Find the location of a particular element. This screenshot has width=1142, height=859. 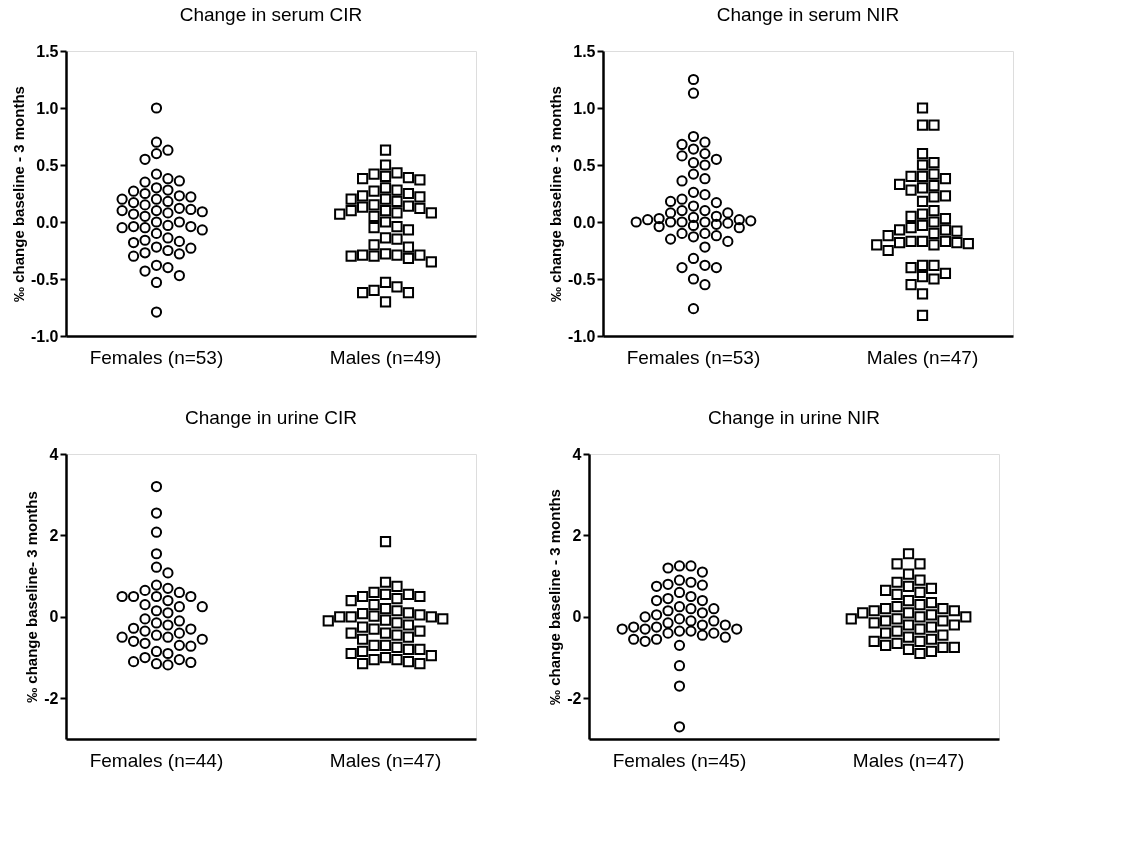

x-tick-label: Females (n=45) is located at coordinates (679, 760).